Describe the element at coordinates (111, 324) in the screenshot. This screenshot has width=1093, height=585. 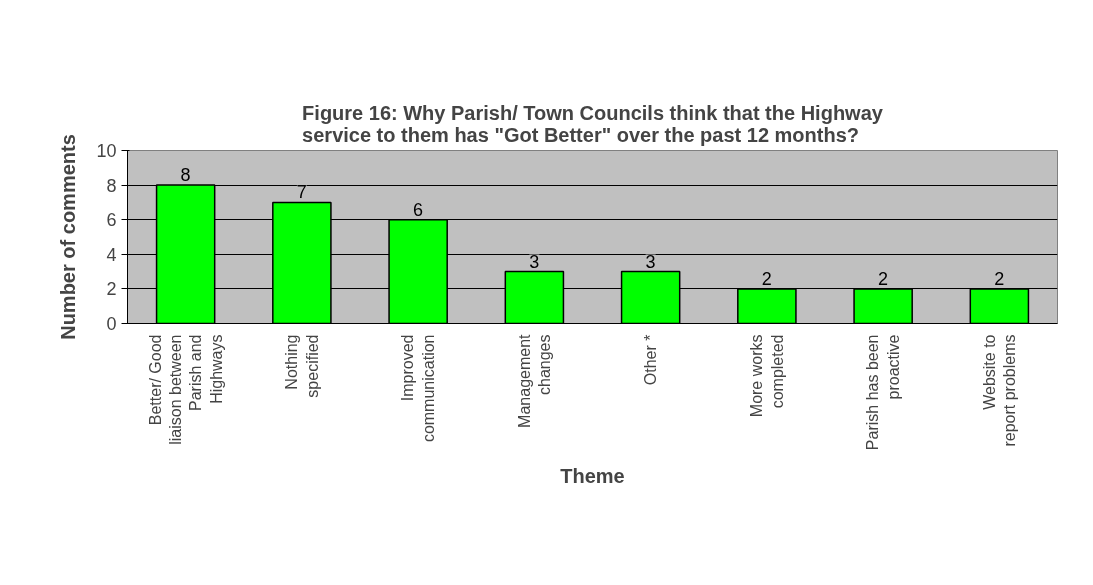
I see `y-tick-label: 0` at that location.